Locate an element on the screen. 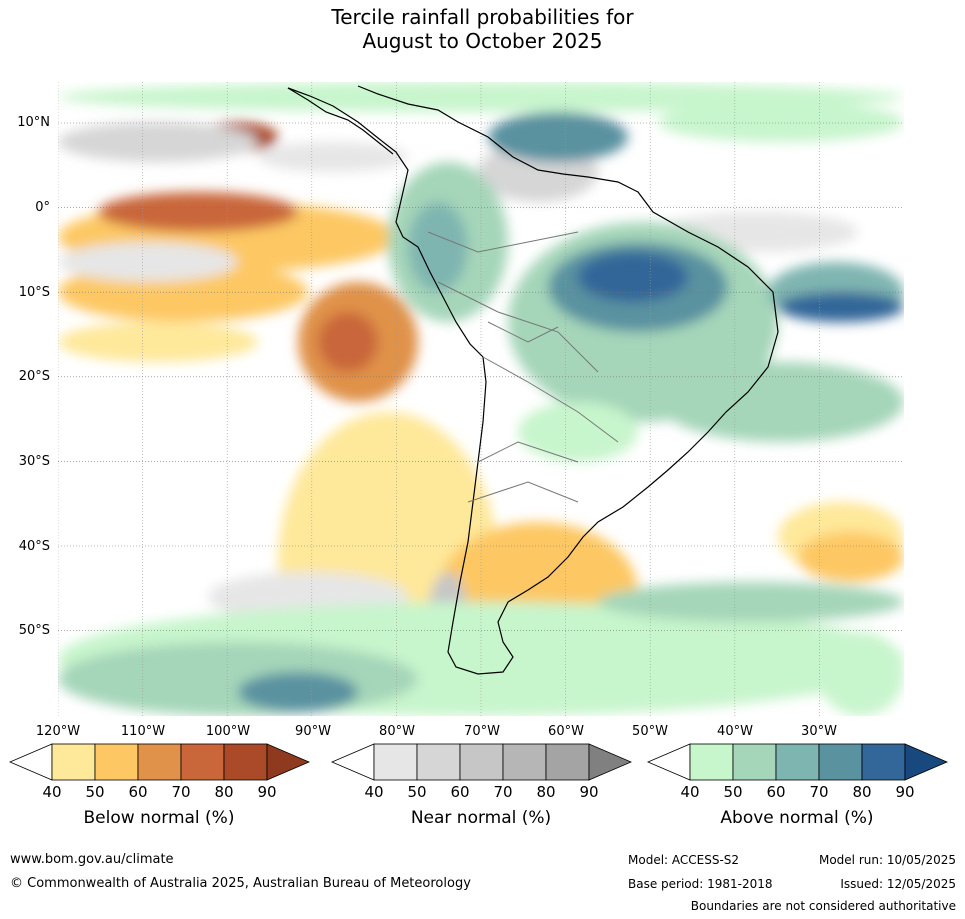 The height and width of the screenshot is (919, 965). cb-below-tick-70: 70 is located at coordinates (181, 792).